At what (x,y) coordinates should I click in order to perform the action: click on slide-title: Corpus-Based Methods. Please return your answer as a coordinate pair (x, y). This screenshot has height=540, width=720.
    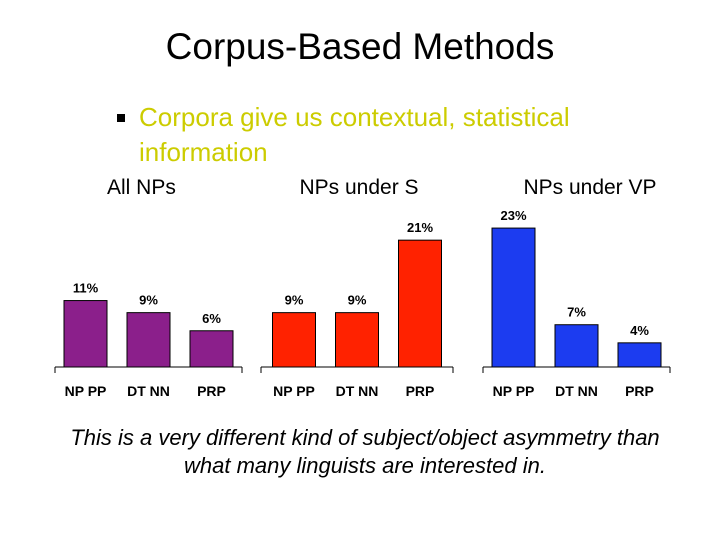
    Looking at the image, I should click on (360, 46).